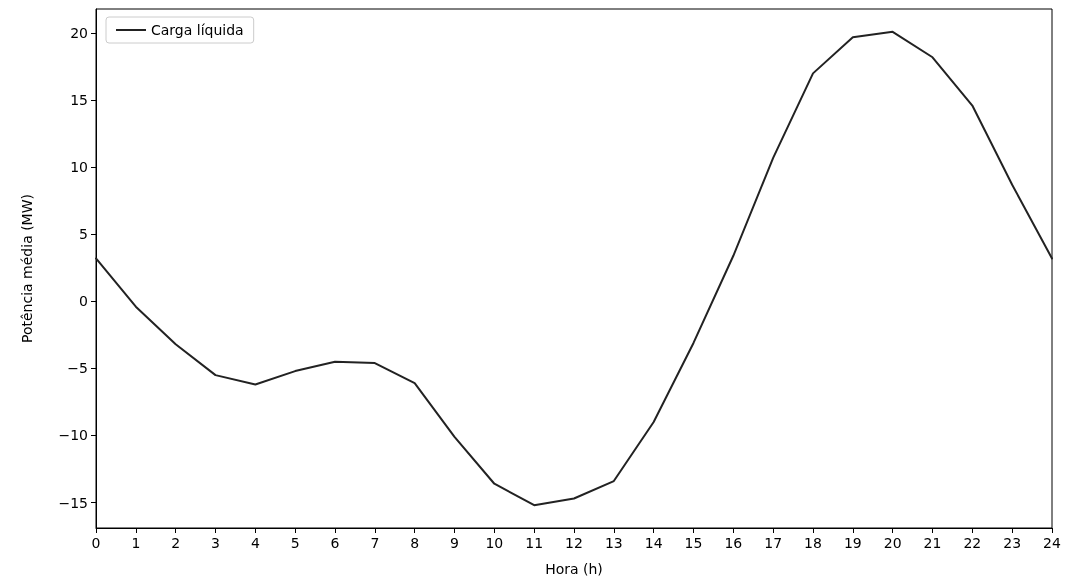  What do you see at coordinates (494, 543) in the screenshot?
I see `x-tick-label: 10` at bounding box center [494, 543].